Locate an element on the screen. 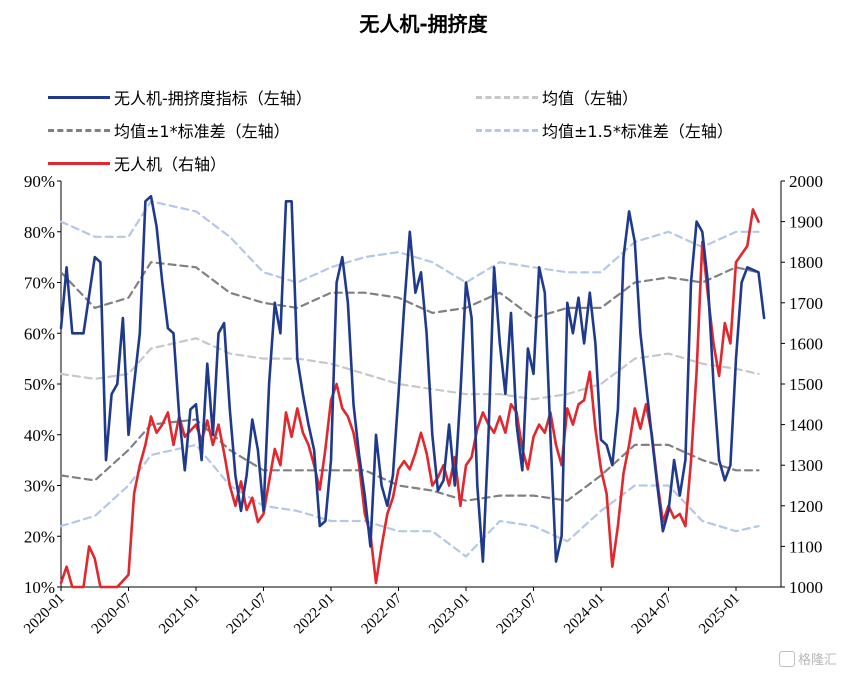  series-line-sd15-upper is located at coordinates (409, 242).